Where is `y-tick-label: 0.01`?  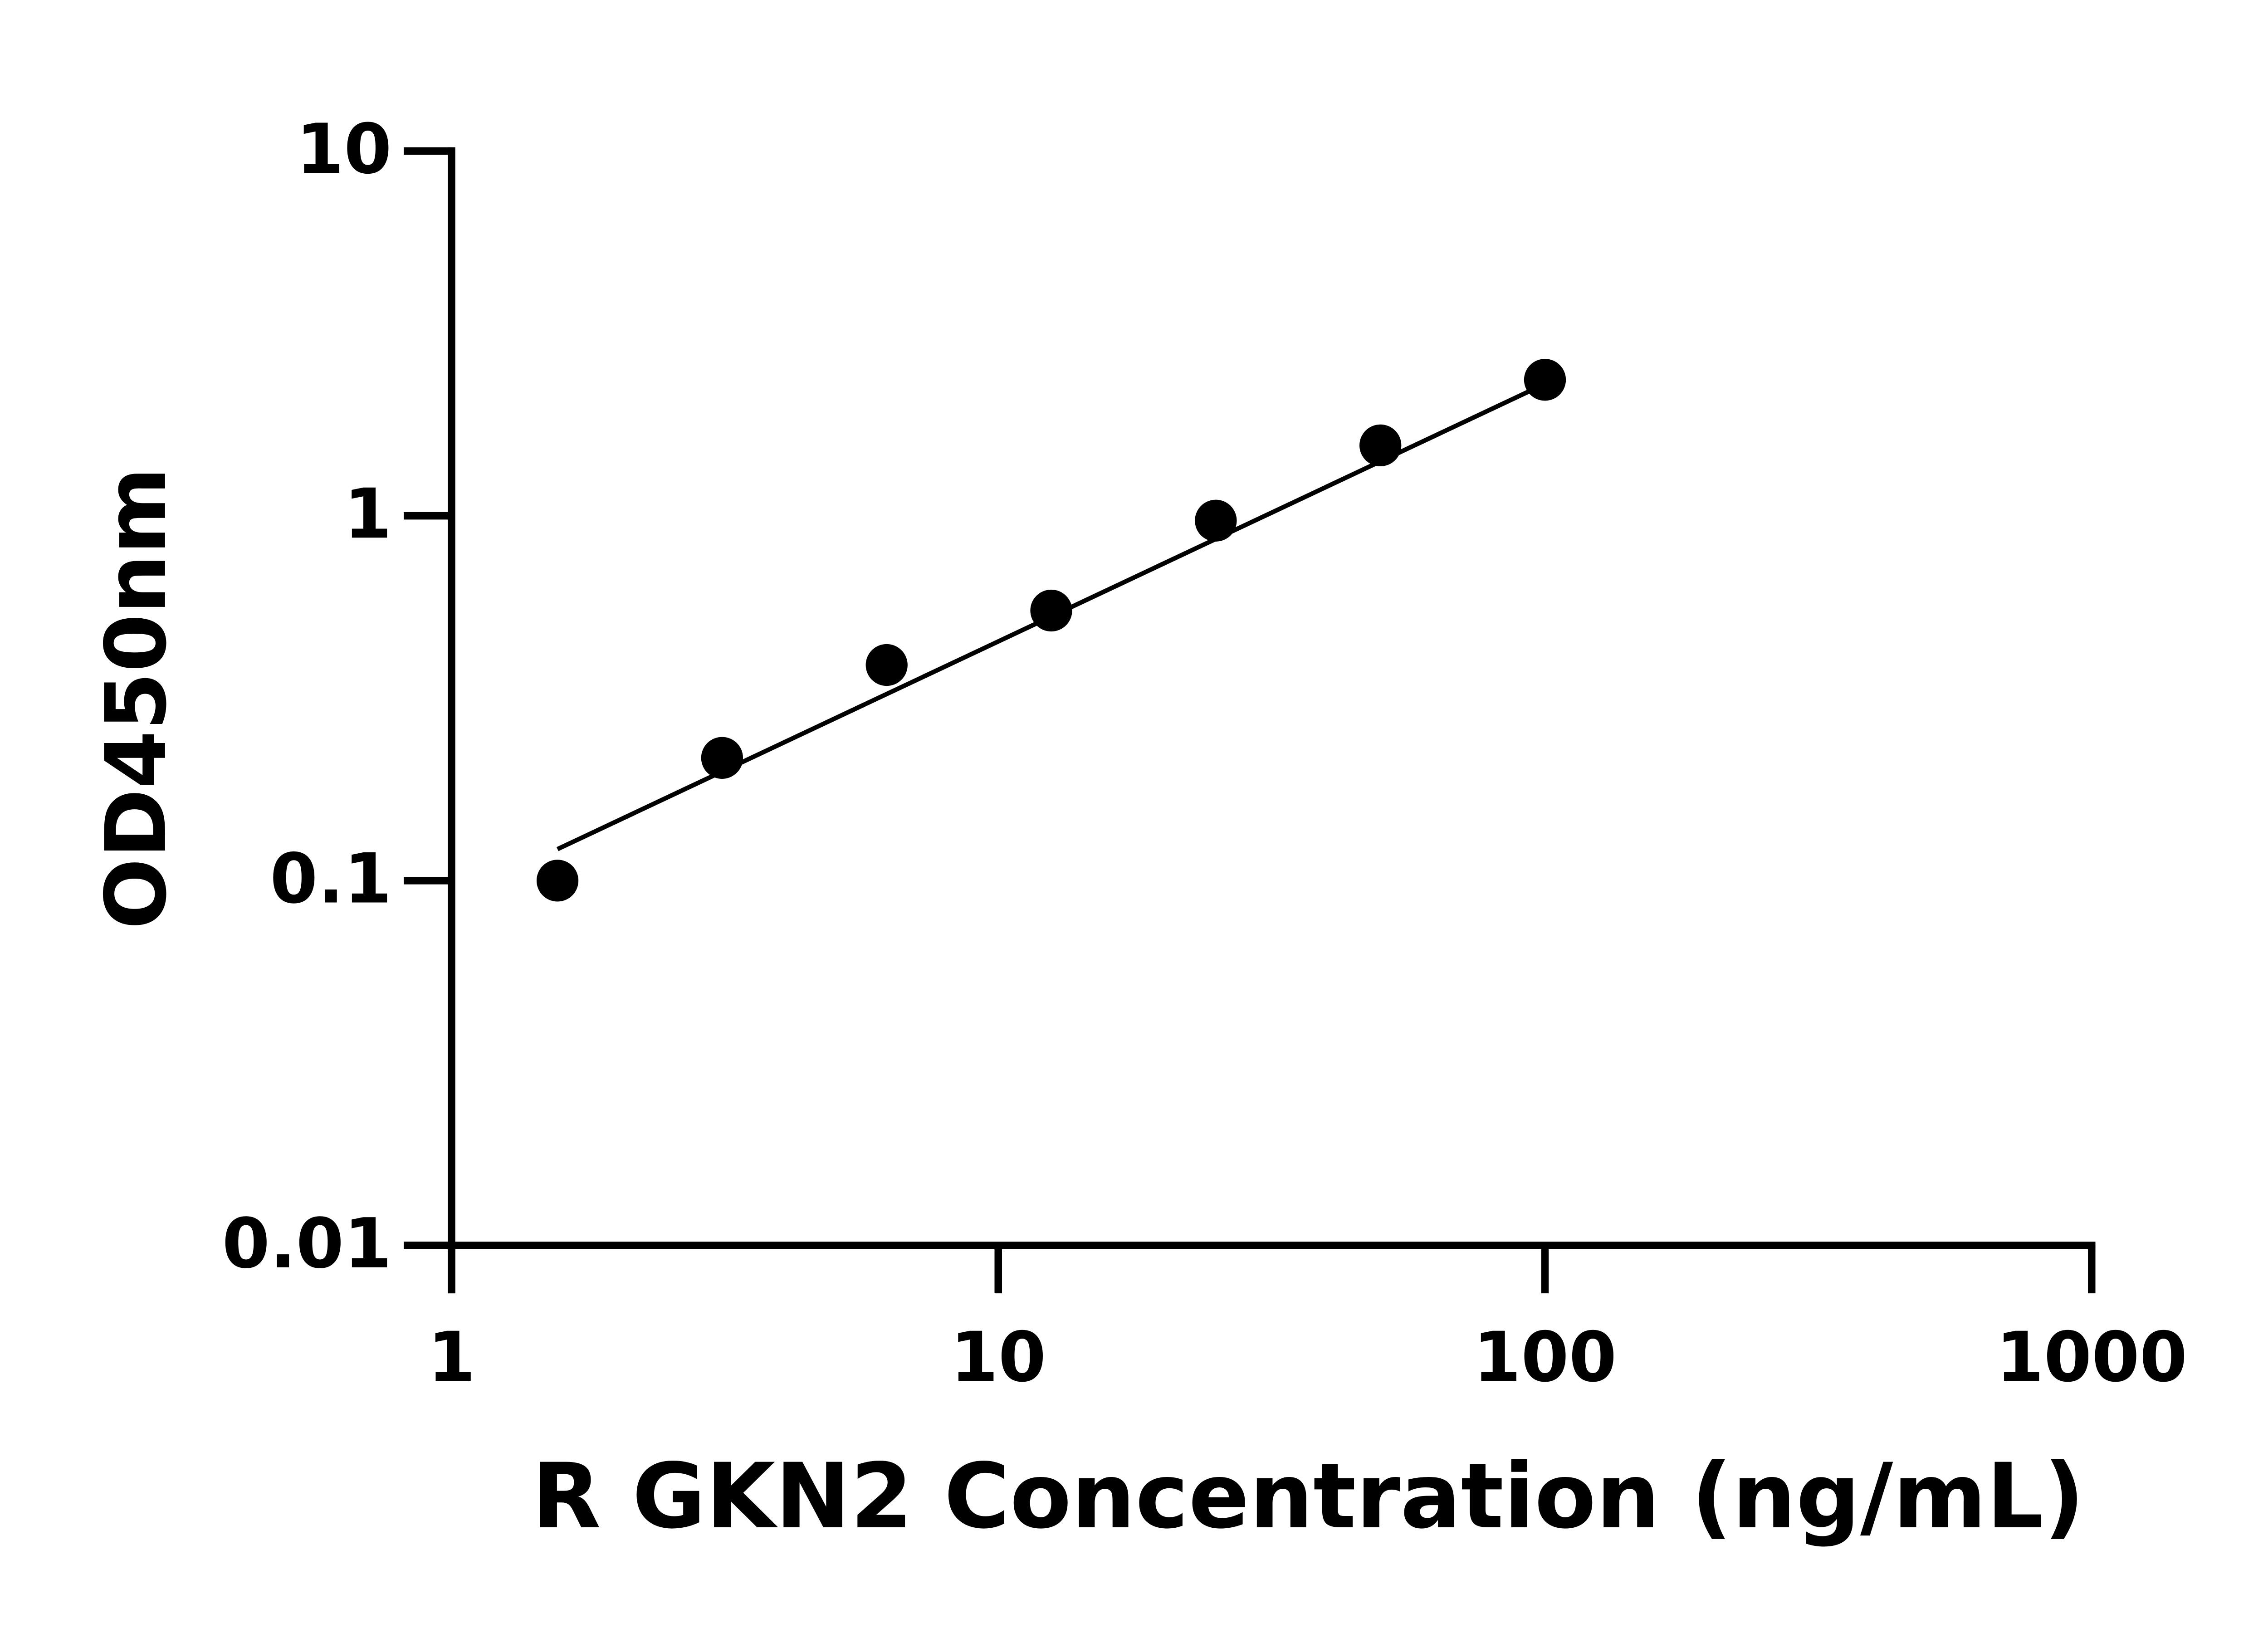
y-tick-label: 0.01 is located at coordinates (307, 1243).